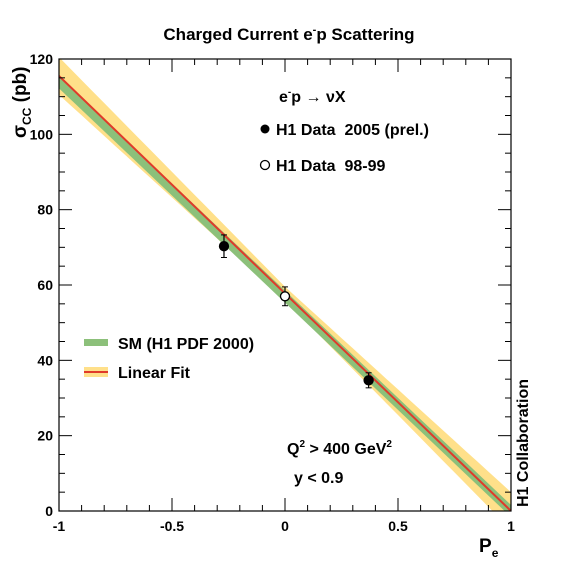  I want to click on y-tick-label: 40, so click(45, 360).